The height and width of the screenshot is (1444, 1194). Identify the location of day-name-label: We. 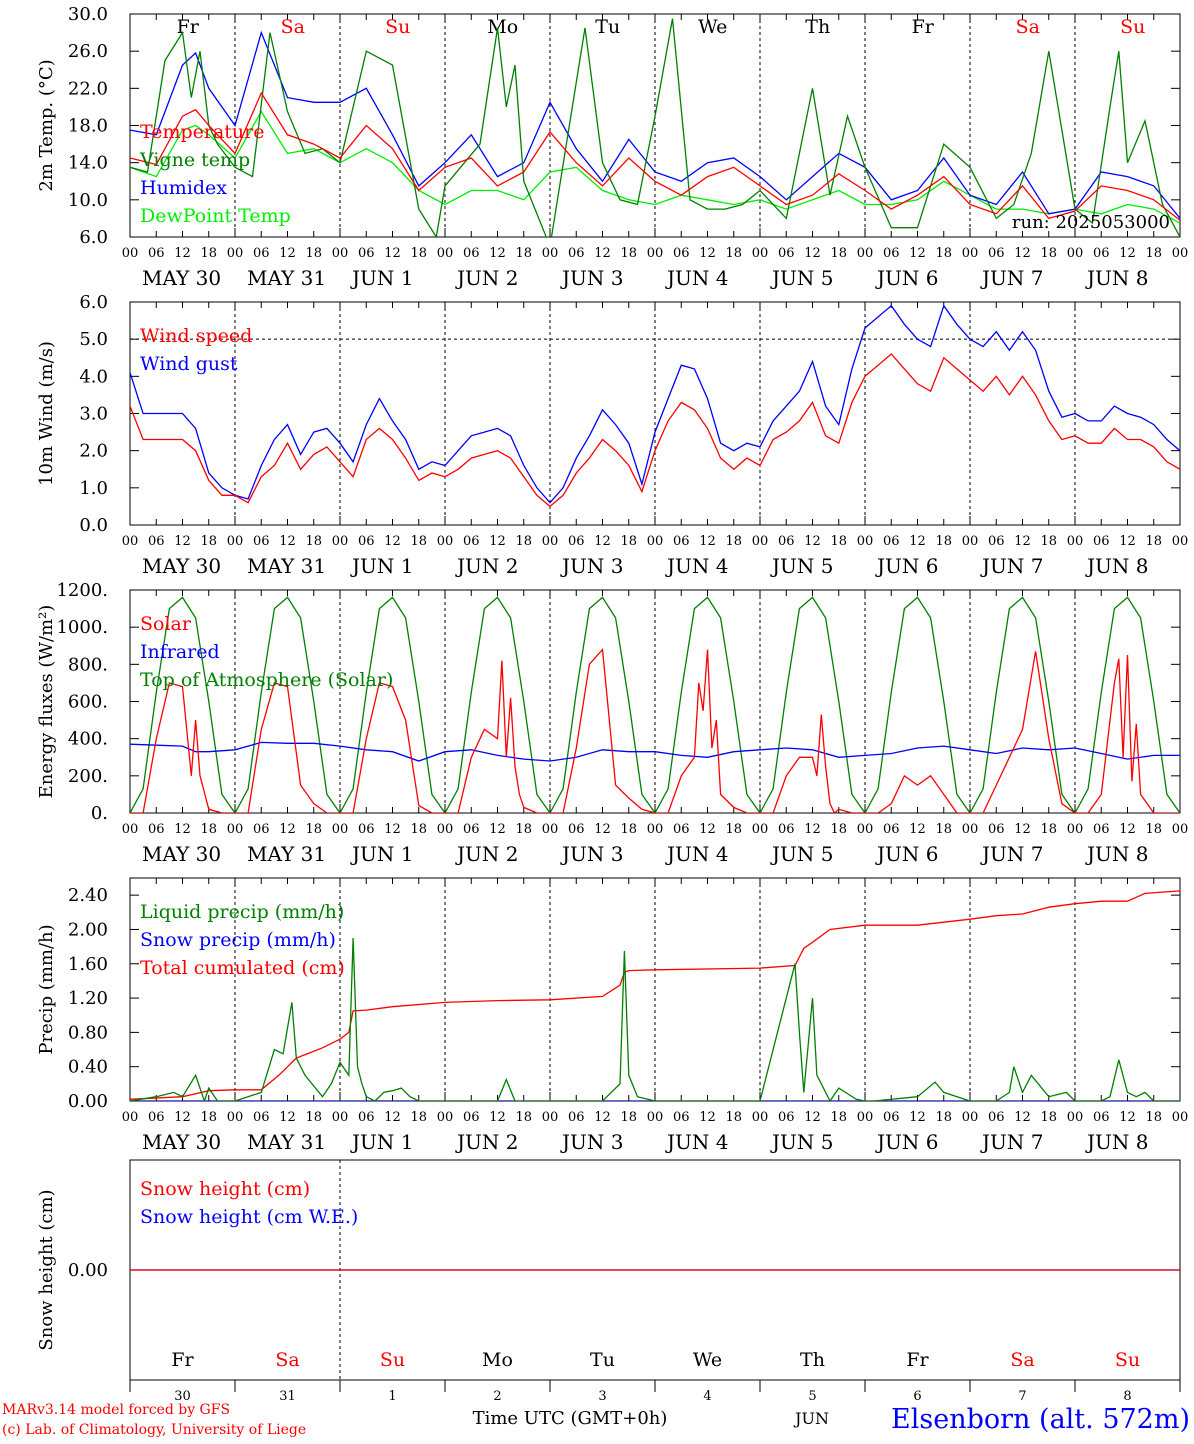
(707, 1360).